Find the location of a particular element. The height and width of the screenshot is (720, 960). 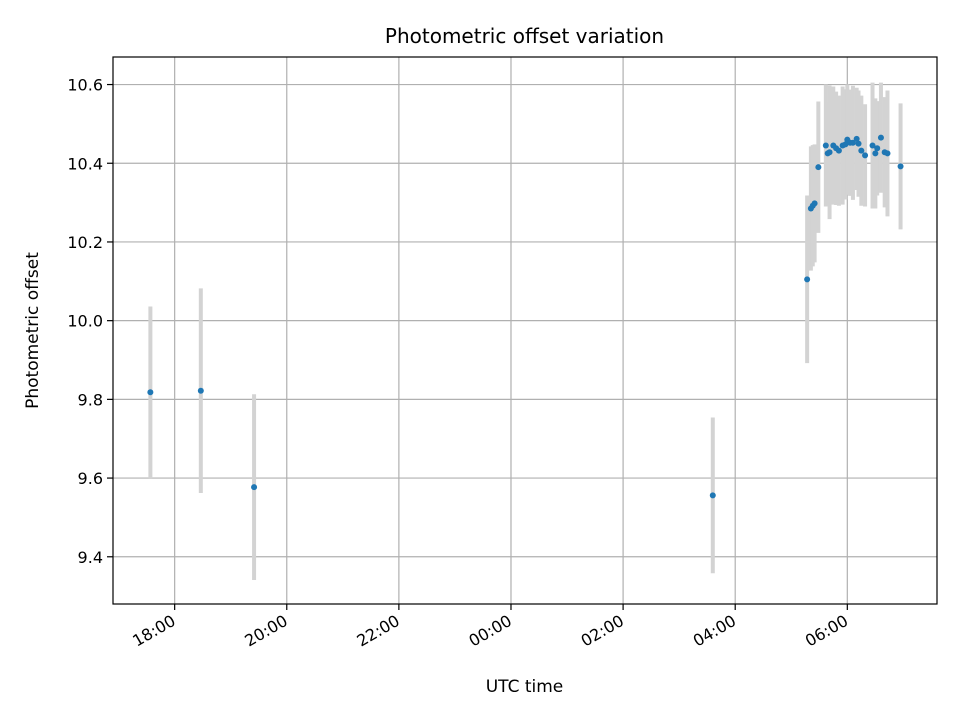

x-axis: 18:00 20:00 22:00 00:00 02:00 04:00 06:00 is located at coordinates (490, 627).